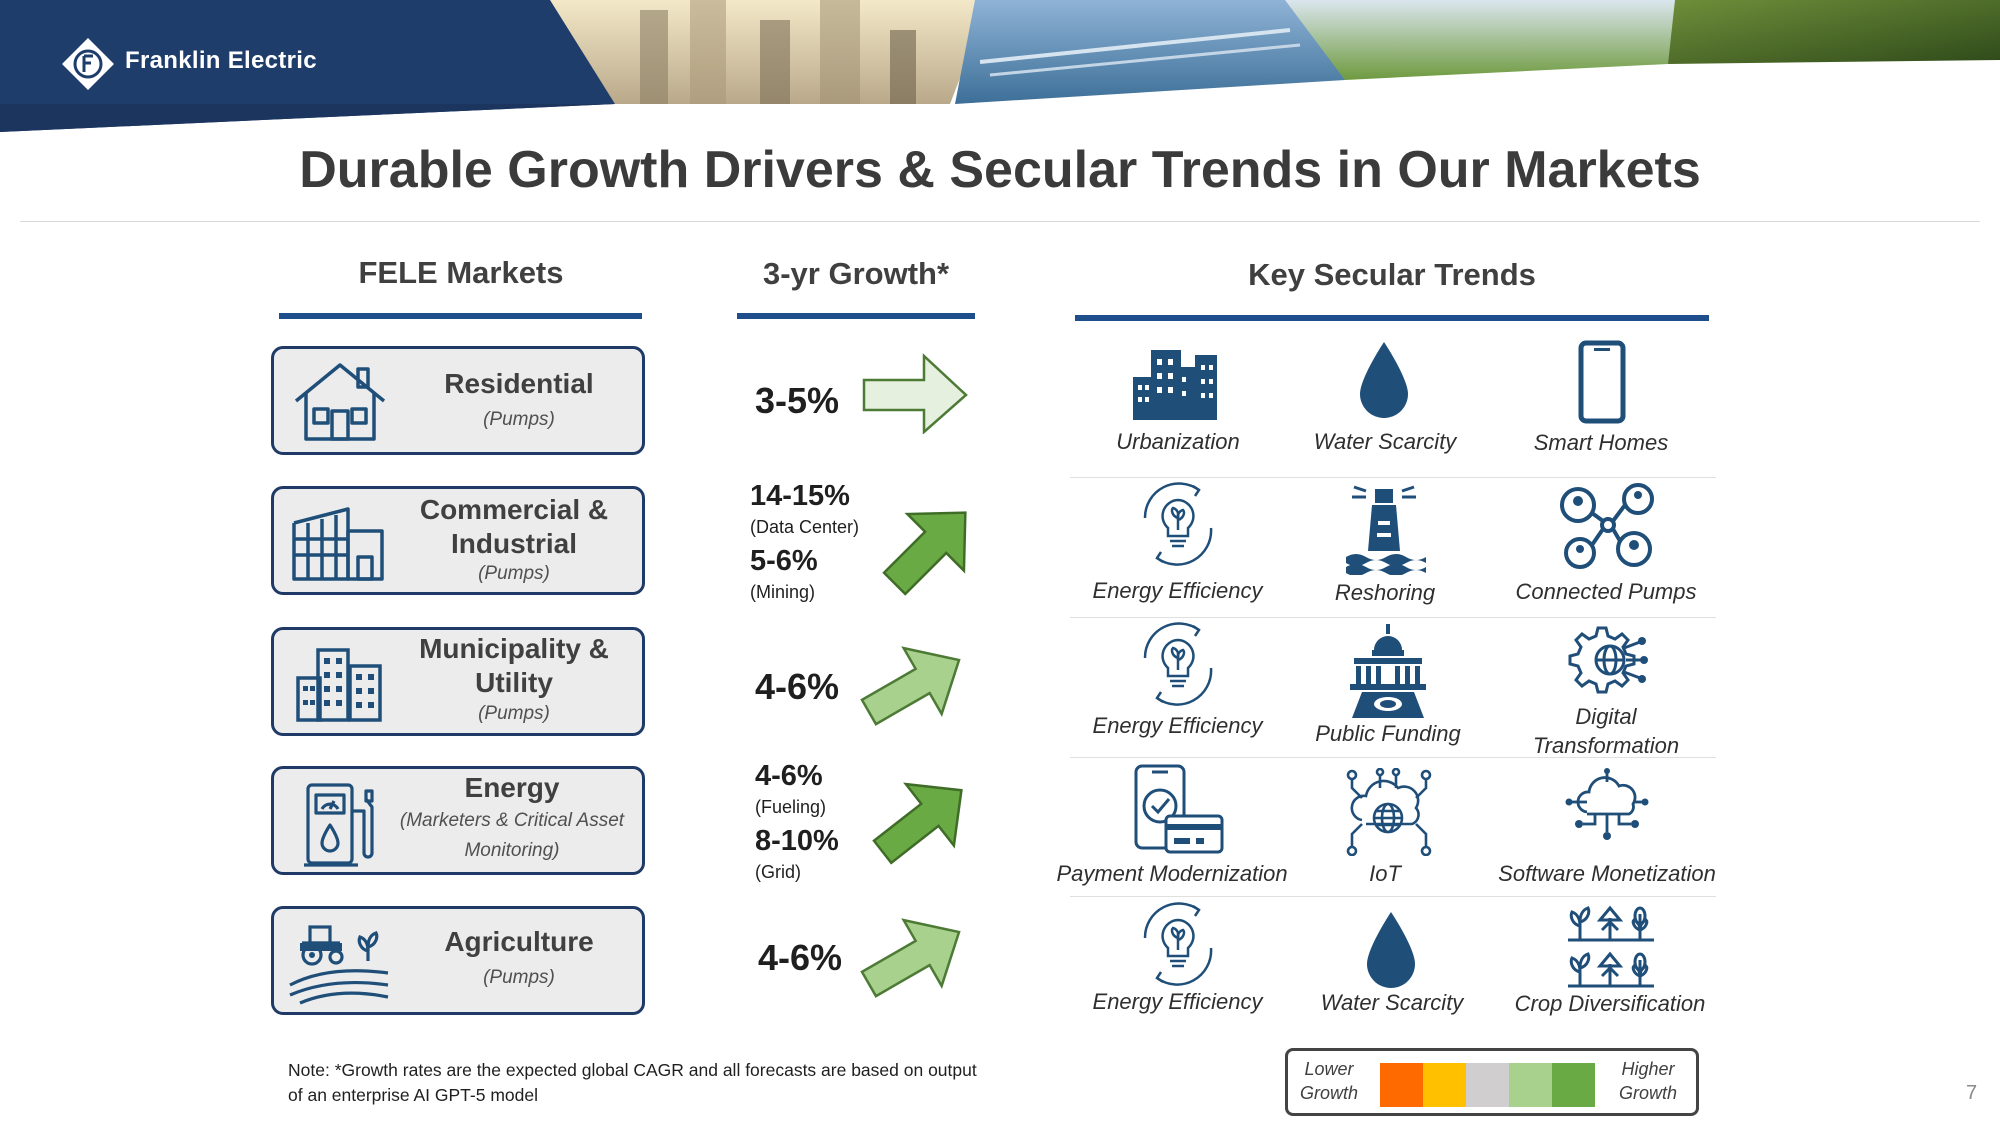 The image size is (2000, 1125). What do you see at coordinates (784, 561) in the screenshot?
I see `growth-value: 5-6%` at bounding box center [784, 561].